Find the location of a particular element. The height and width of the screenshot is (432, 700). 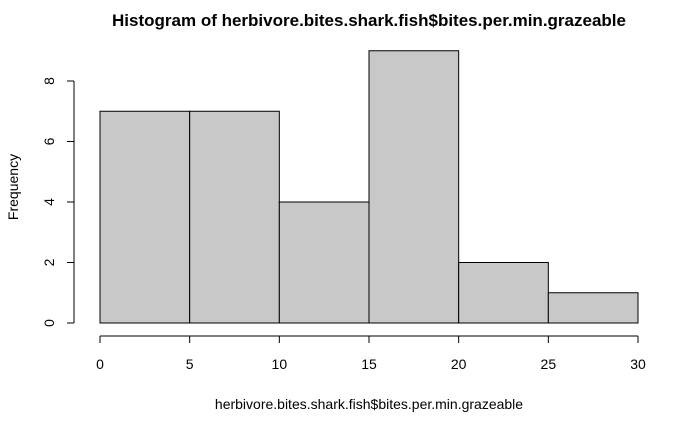

y-tick-label-0: 0 is located at coordinates (49, 323).